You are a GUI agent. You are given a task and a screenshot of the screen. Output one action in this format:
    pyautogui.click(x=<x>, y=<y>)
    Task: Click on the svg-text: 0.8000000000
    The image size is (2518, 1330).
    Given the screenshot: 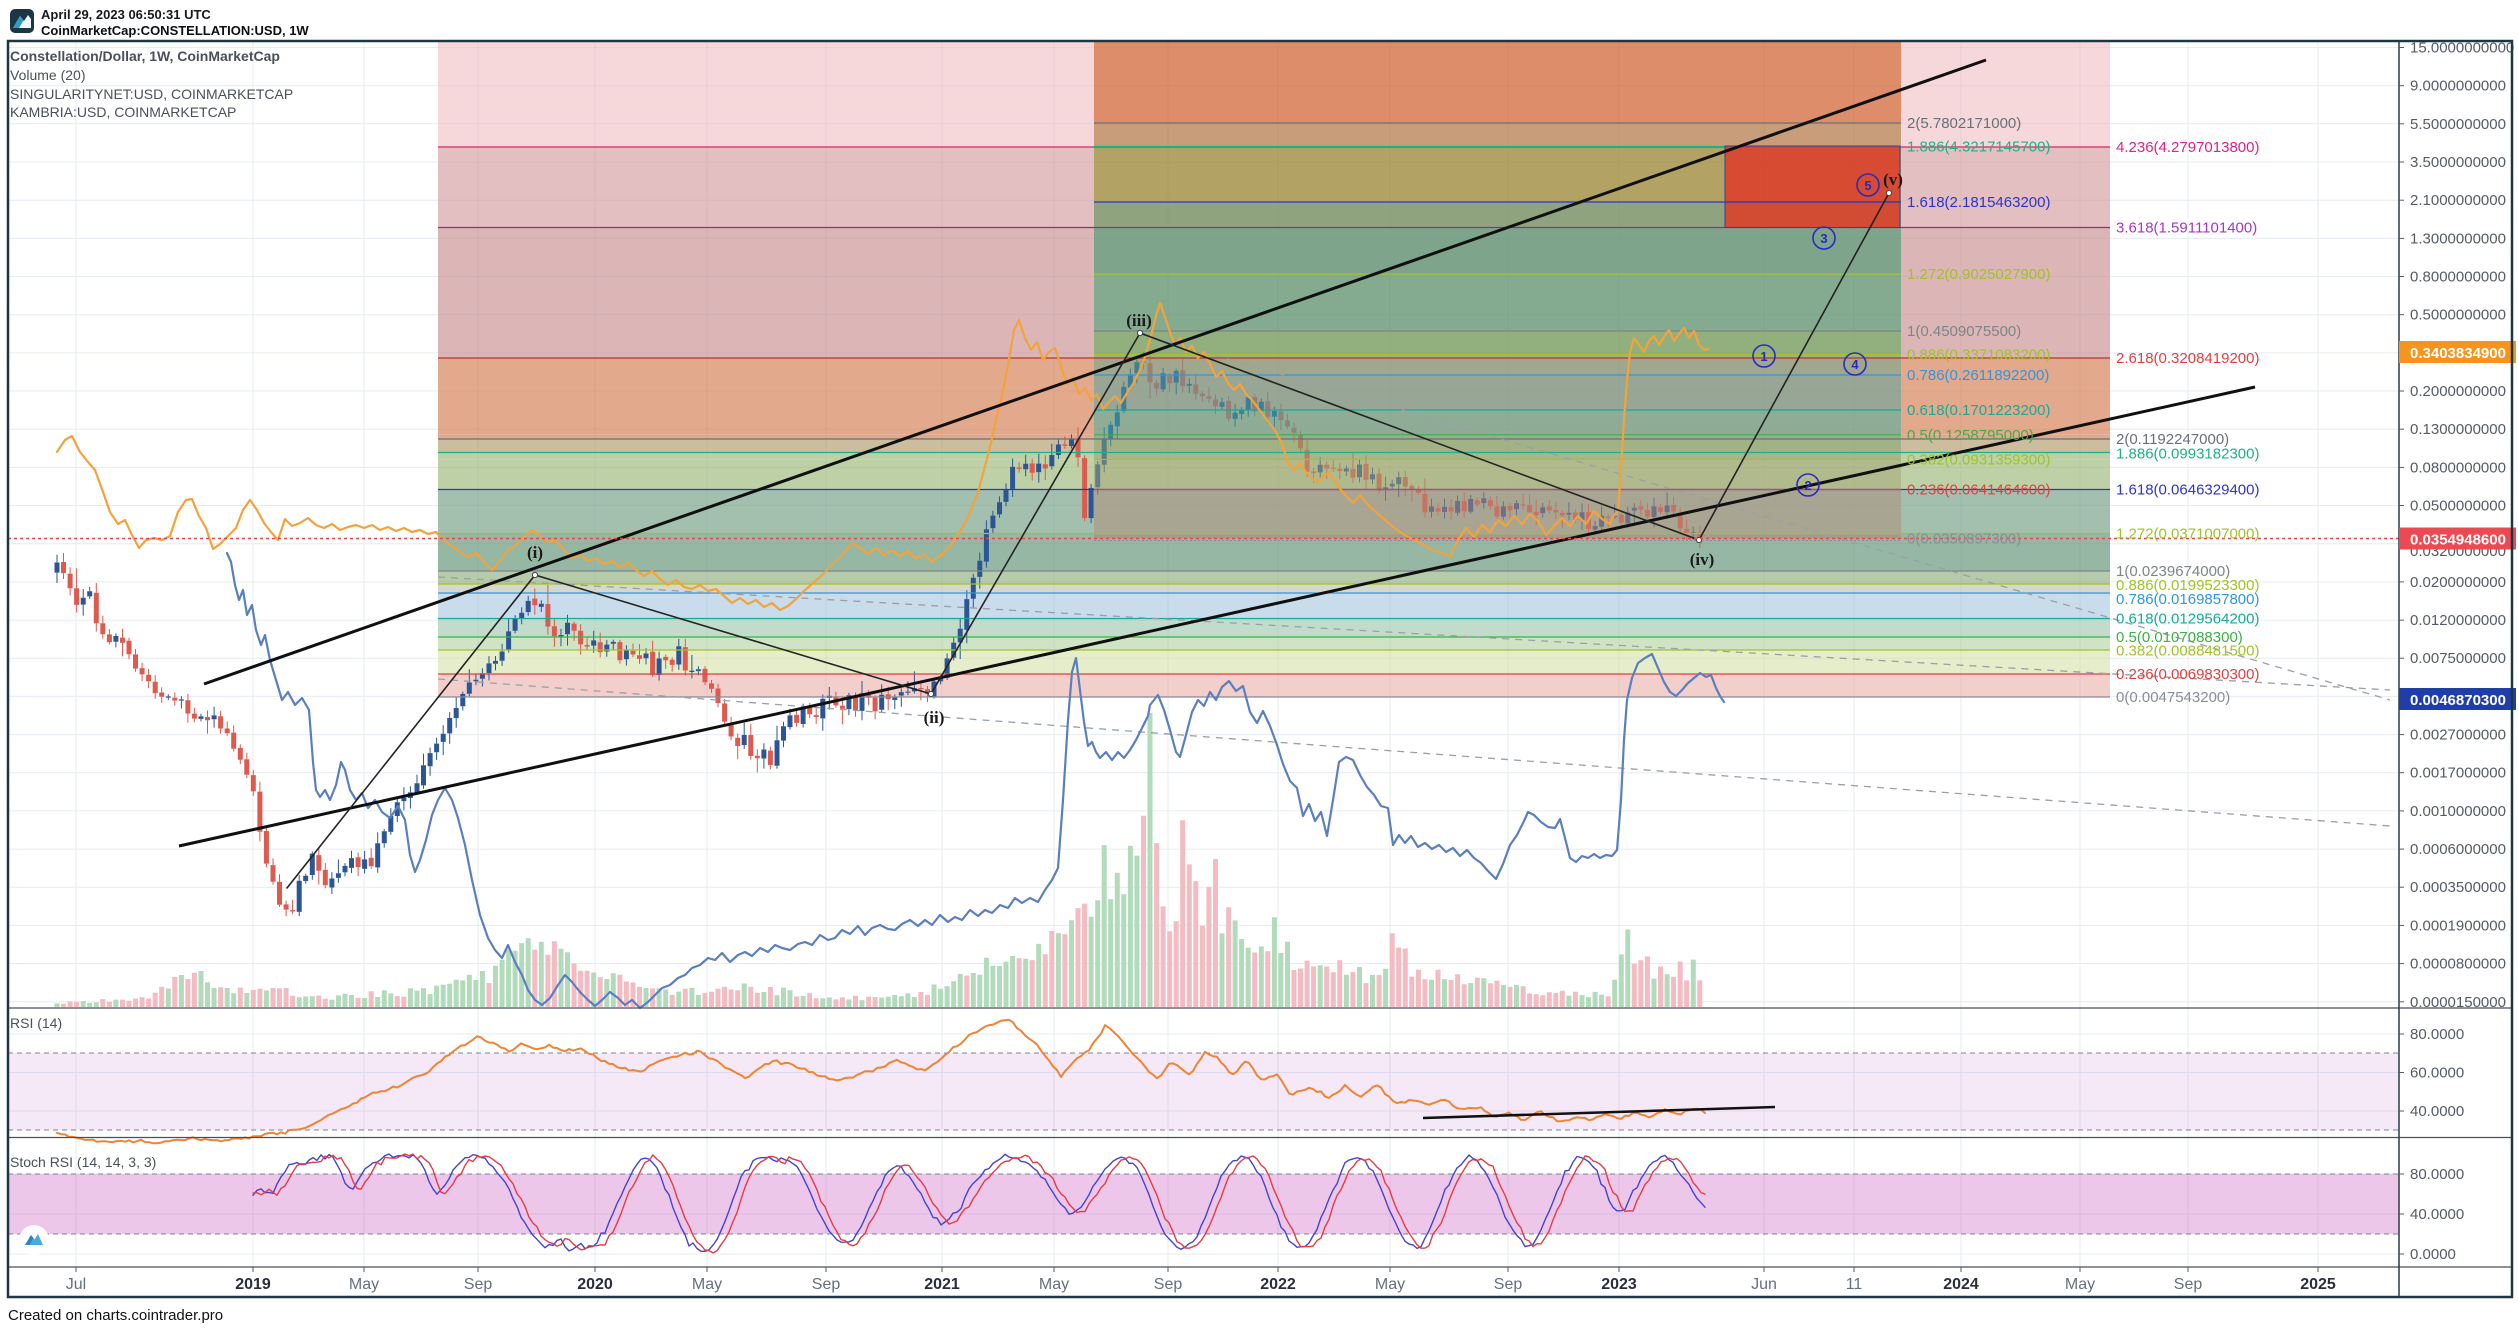 What is the action you would take?
    pyautogui.click(x=2458, y=277)
    